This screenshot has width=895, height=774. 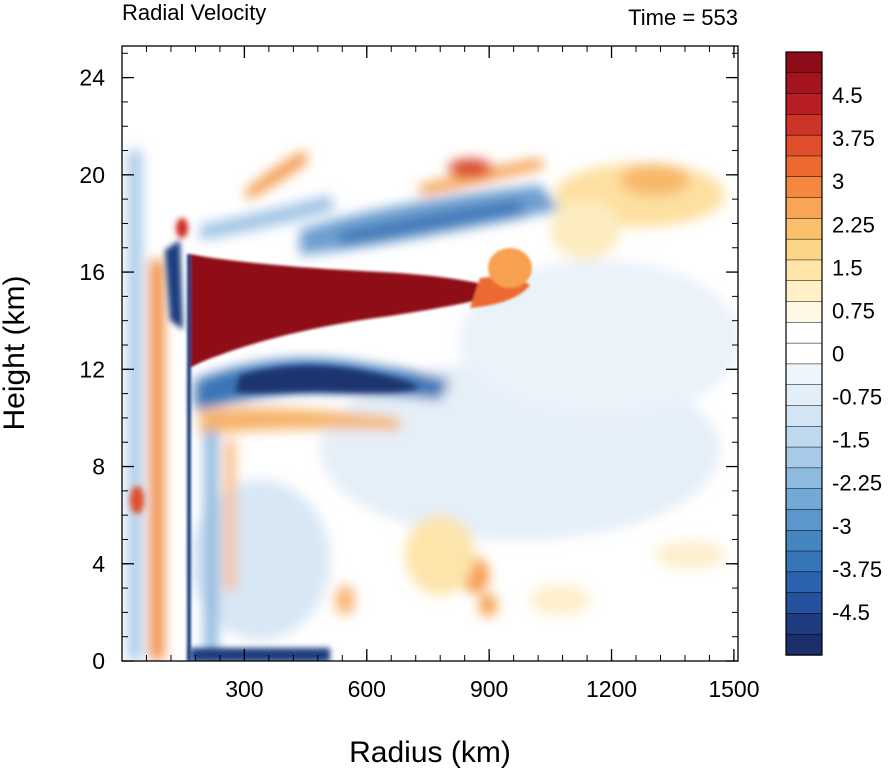 What do you see at coordinates (92, 272) in the screenshot?
I see `y-tick-label: 16` at bounding box center [92, 272].